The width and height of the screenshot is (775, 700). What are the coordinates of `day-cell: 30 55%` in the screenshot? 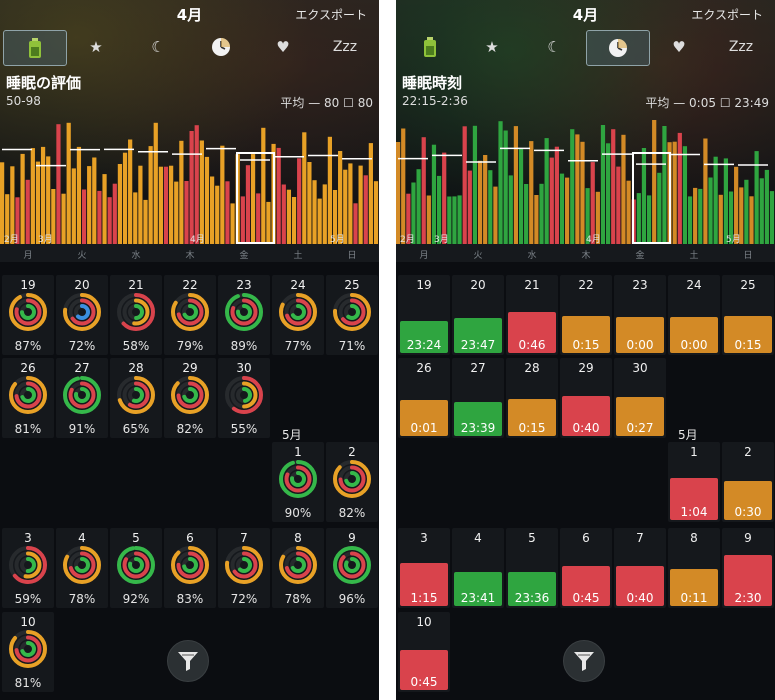 It's located at (244, 398).